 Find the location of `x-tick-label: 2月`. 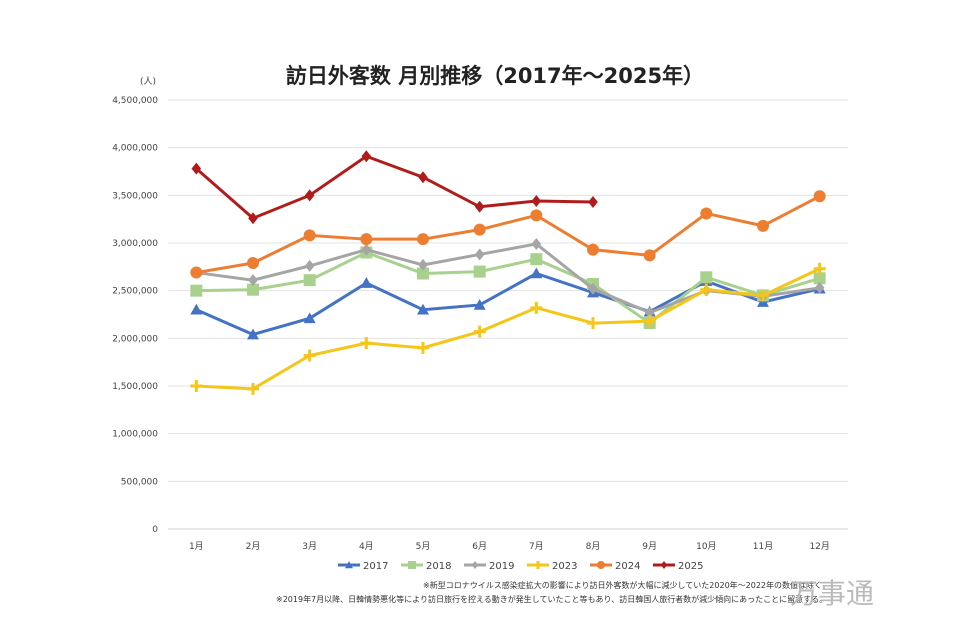

x-tick-label: 2月 is located at coordinates (253, 546).